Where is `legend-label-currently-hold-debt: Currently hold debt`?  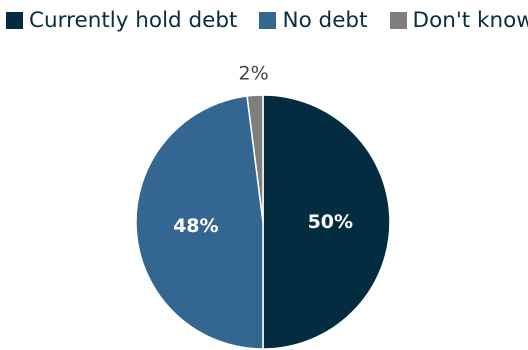
legend-label-currently-hold-debt: Currently hold debt is located at coordinates (133, 20).